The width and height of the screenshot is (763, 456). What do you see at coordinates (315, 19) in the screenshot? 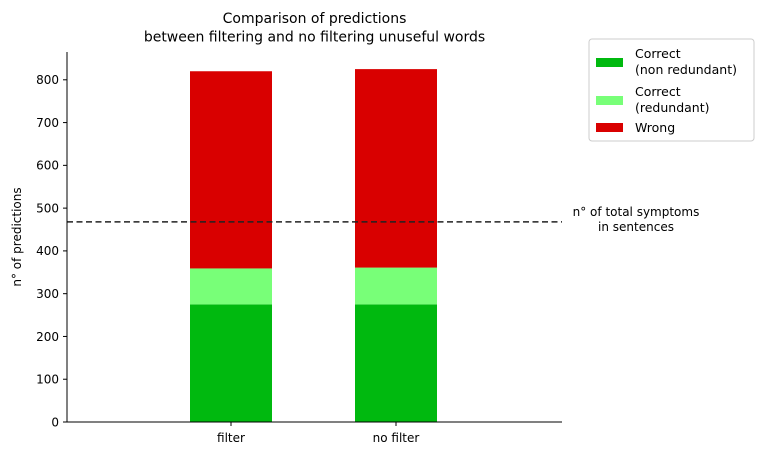
I see `chart-title-line: Comparison of predictions` at bounding box center [315, 19].